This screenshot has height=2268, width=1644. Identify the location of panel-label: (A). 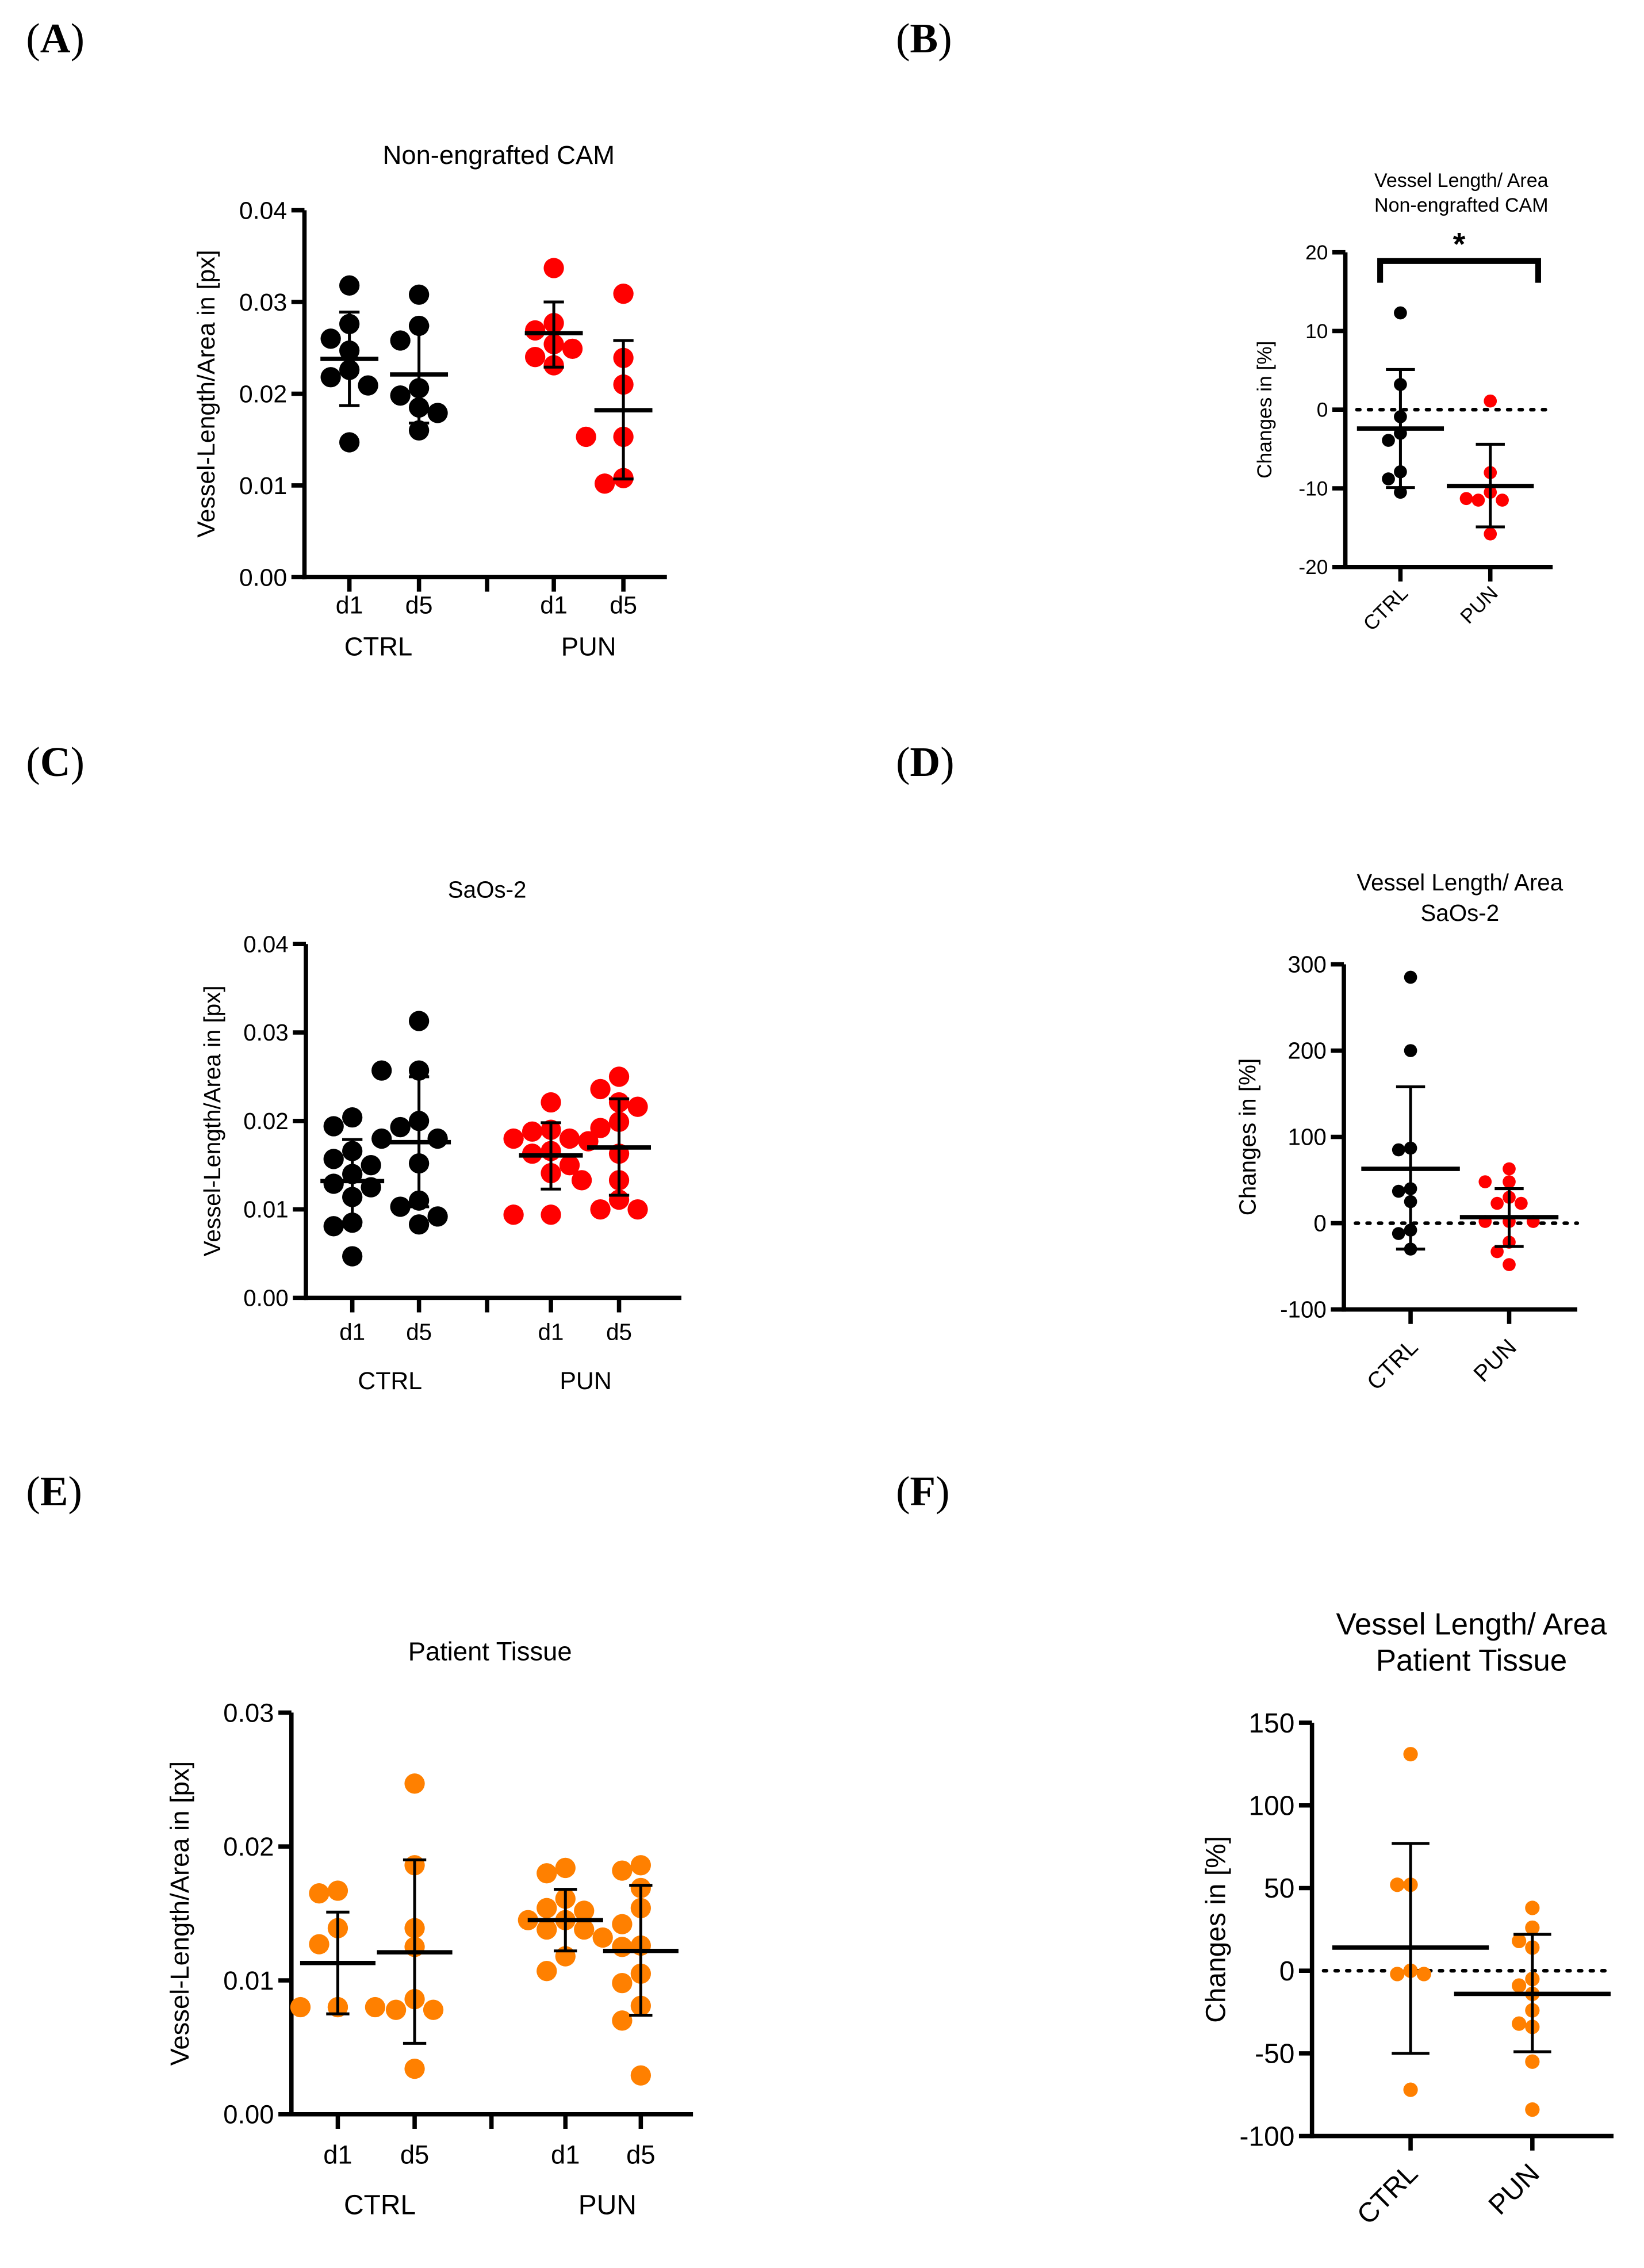
(56, 38).